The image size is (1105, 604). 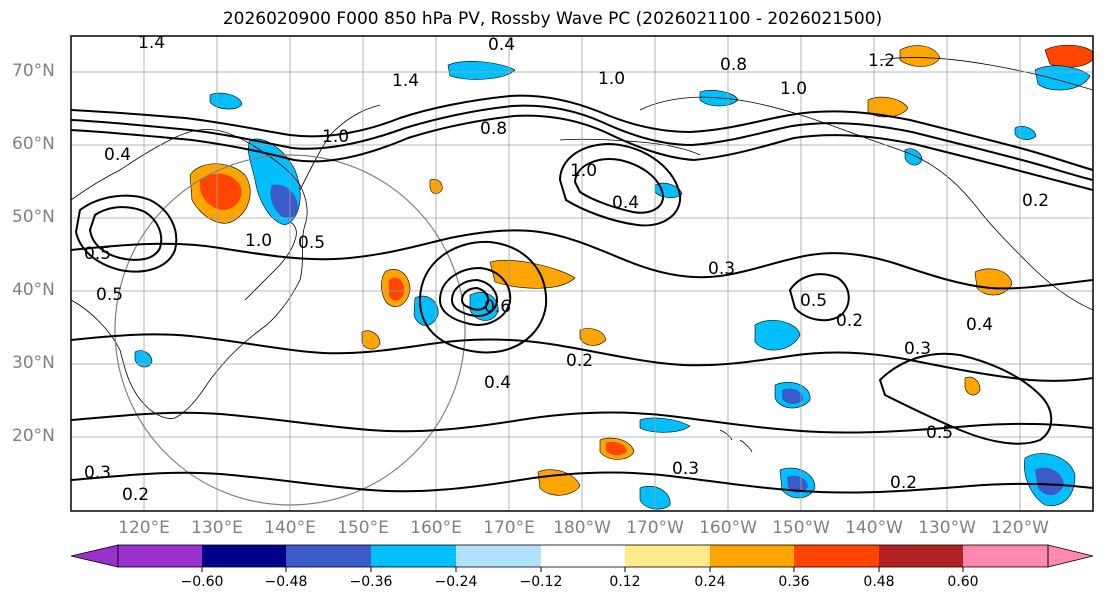 What do you see at coordinates (582, 528) in the screenshot?
I see `lon-label-180w: 180°W` at bounding box center [582, 528].